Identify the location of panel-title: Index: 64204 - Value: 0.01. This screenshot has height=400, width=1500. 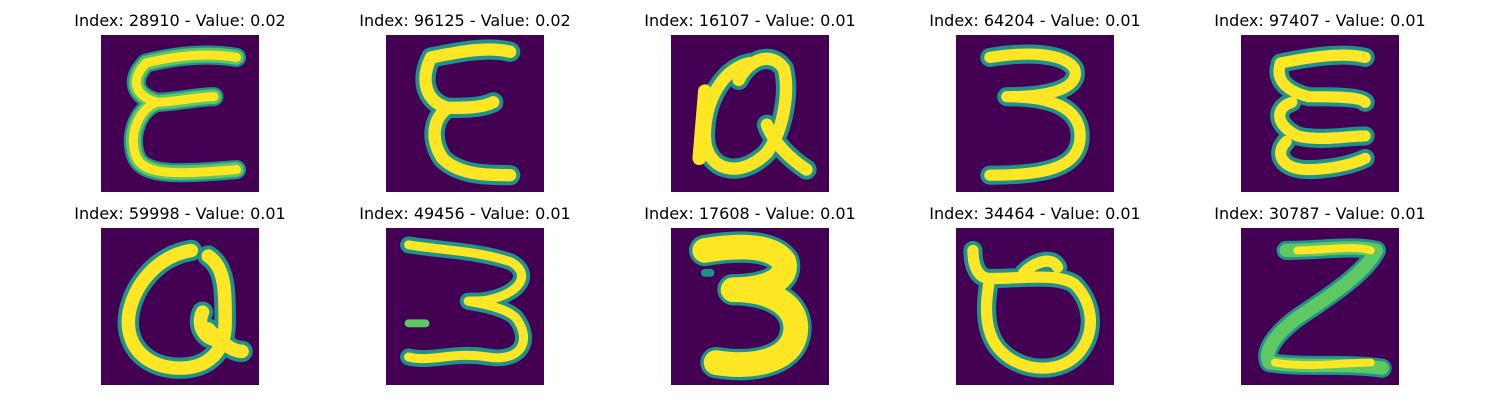
(1035, 20).